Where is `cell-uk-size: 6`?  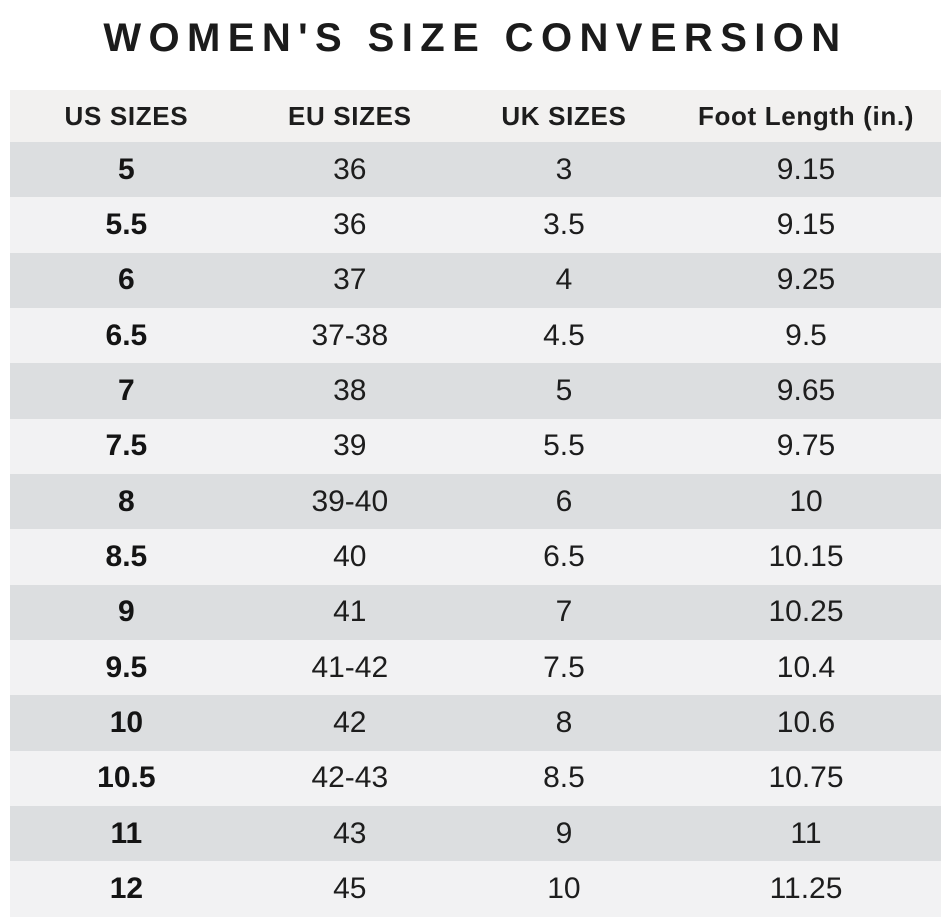
cell-uk-size: 6 is located at coordinates (564, 501).